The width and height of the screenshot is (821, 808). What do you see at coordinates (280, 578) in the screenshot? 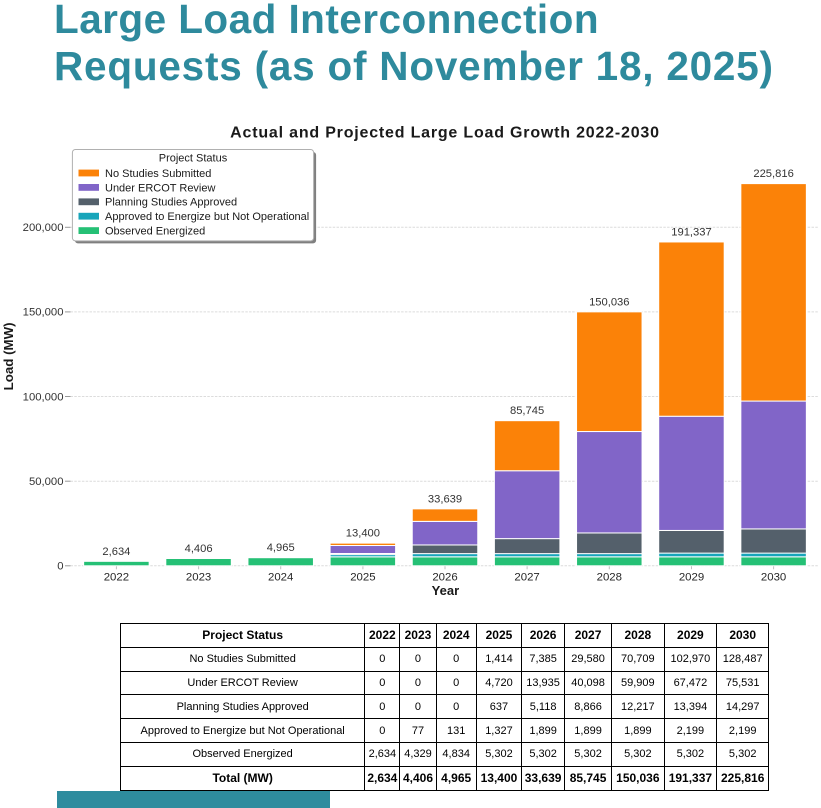
I see `svg-text: 2024` at bounding box center [280, 578].